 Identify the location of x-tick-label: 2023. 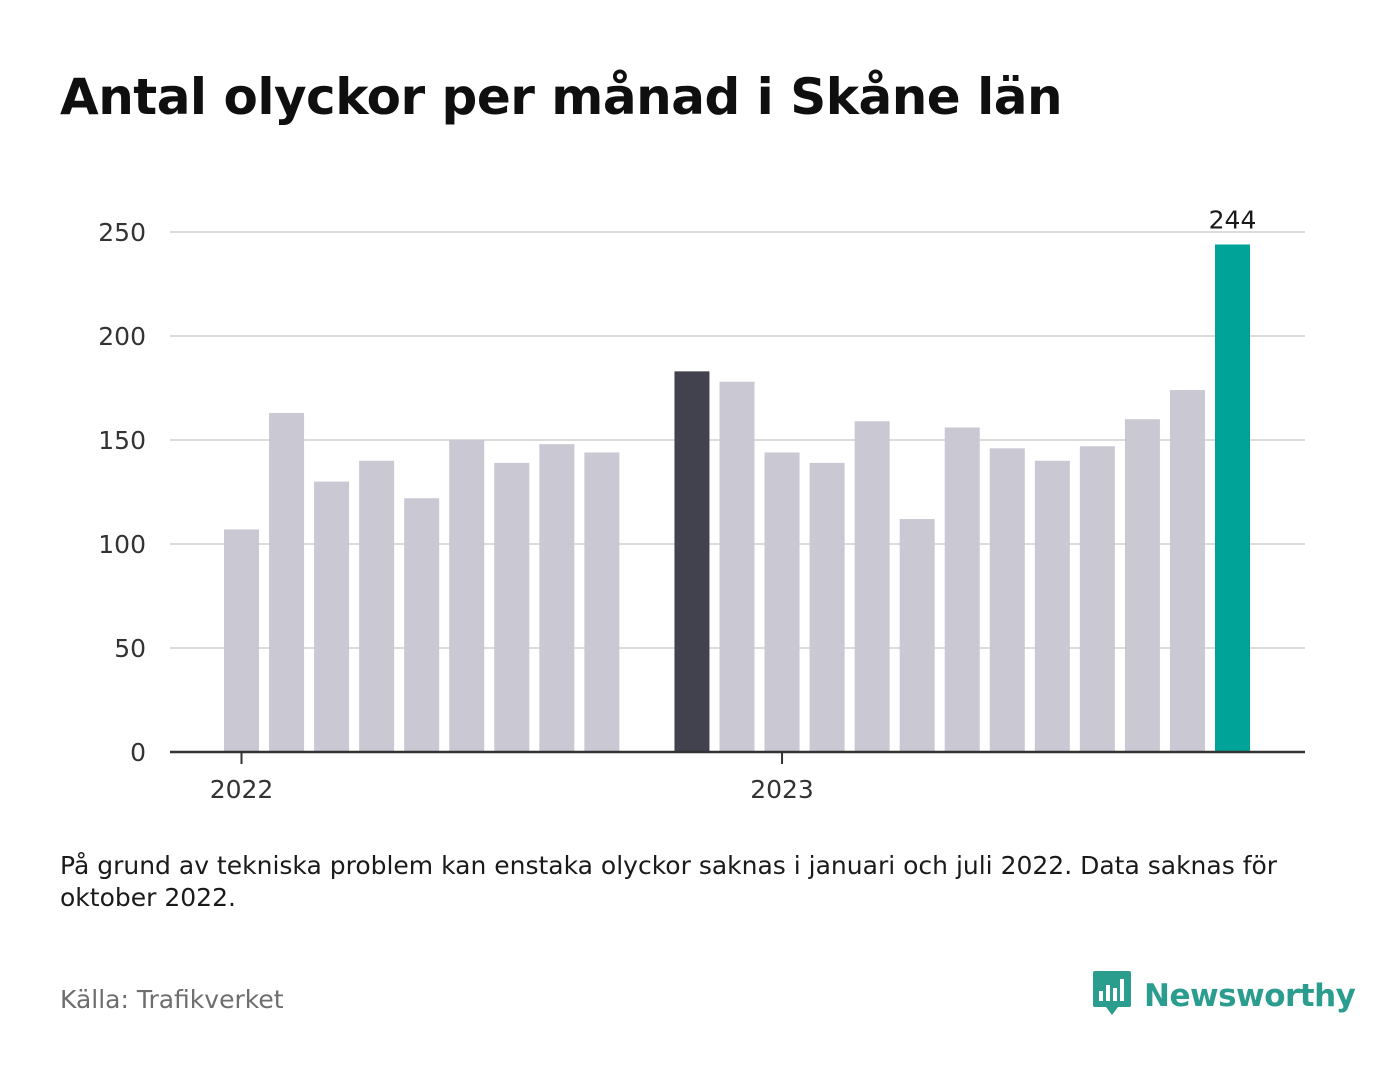
(782, 789).